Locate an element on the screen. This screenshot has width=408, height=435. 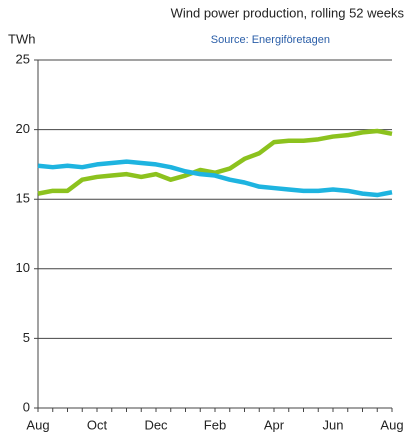
x-tick-label: Apr is located at coordinates (274, 424).